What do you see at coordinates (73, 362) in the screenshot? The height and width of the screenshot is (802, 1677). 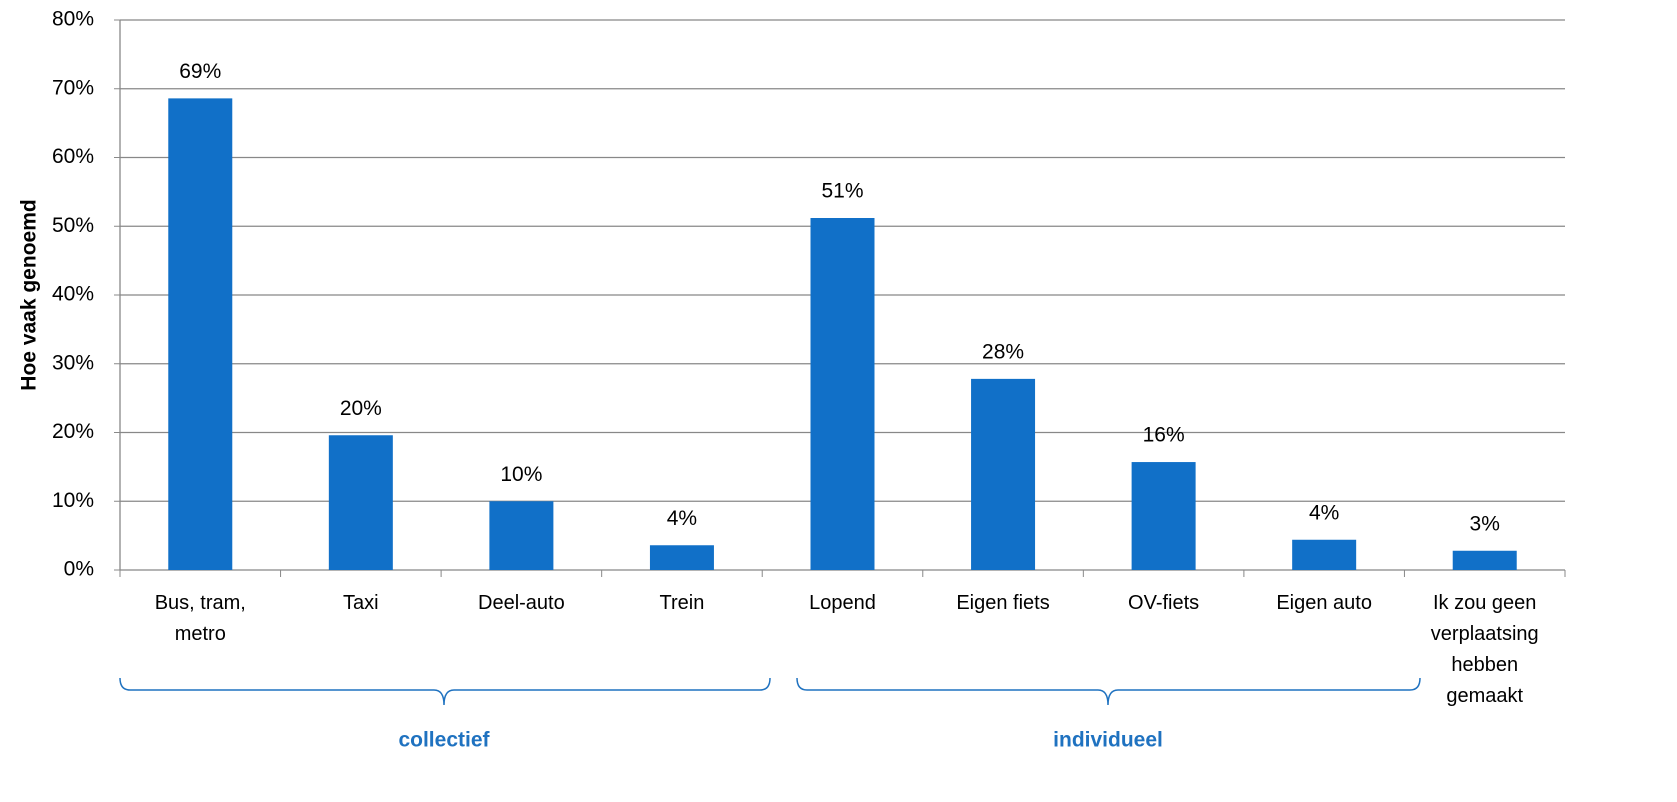 I see `y-tick-label: 30%` at bounding box center [73, 362].